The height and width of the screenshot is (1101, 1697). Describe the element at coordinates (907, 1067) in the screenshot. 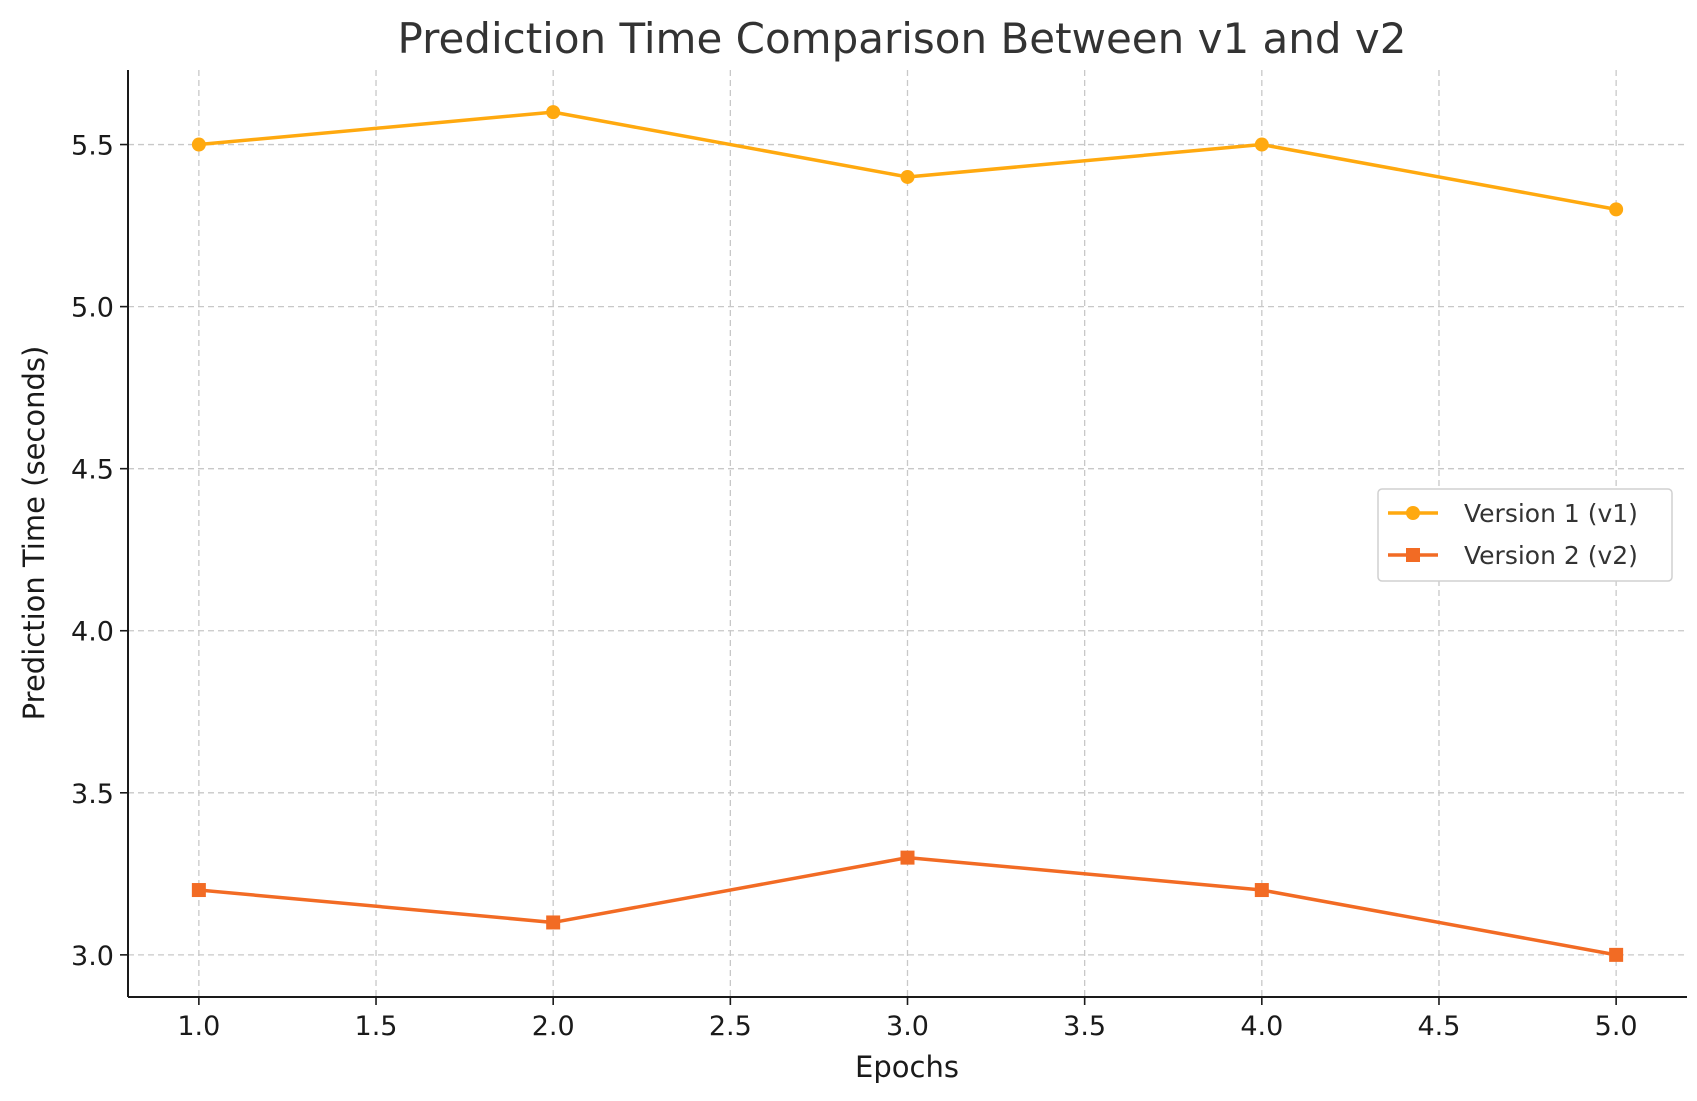

I see `x-axis-label: Epochs` at that location.